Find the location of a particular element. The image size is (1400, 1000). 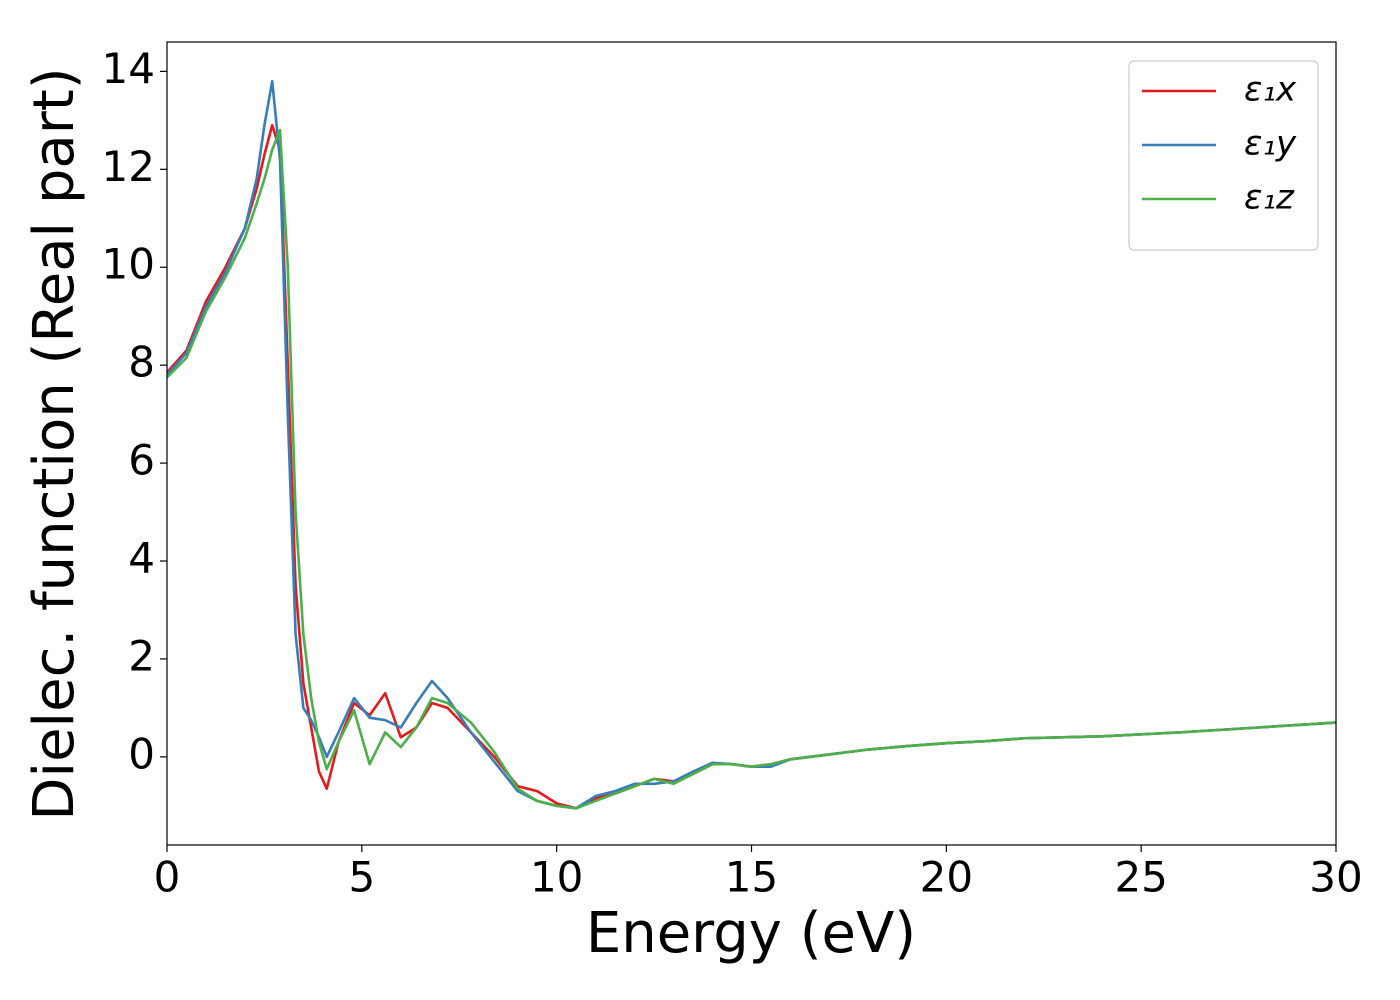

y-tick-label: 4 is located at coordinates (141, 558).